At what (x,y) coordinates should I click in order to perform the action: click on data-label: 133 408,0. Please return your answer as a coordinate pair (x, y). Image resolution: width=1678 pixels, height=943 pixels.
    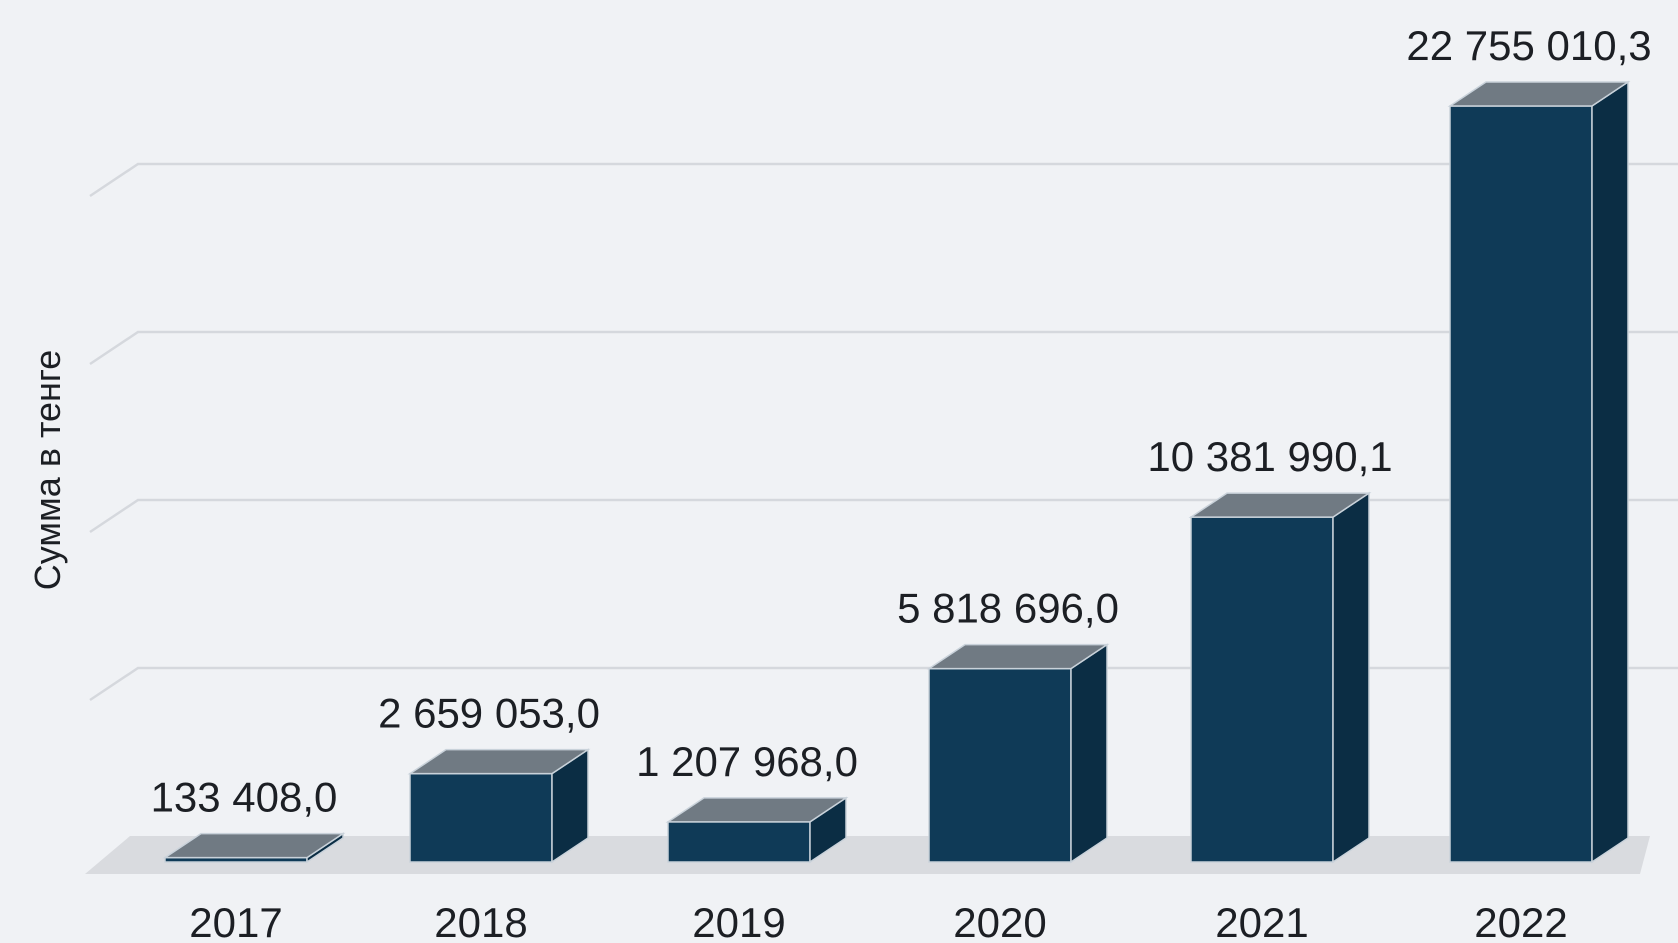
    Looking at the image, I should click on (244, 797).